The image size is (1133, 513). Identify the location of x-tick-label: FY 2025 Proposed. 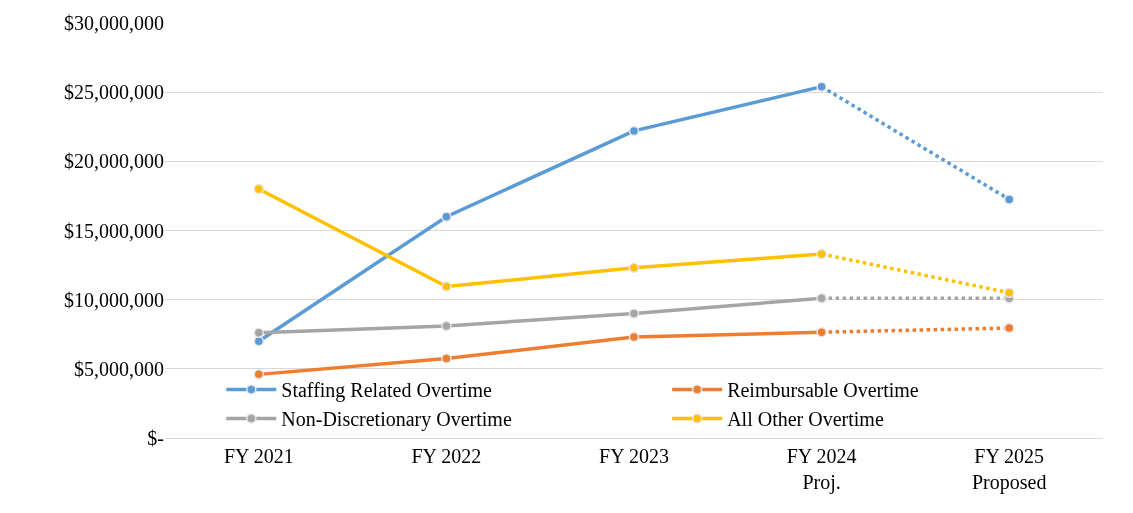
(1009, 469).